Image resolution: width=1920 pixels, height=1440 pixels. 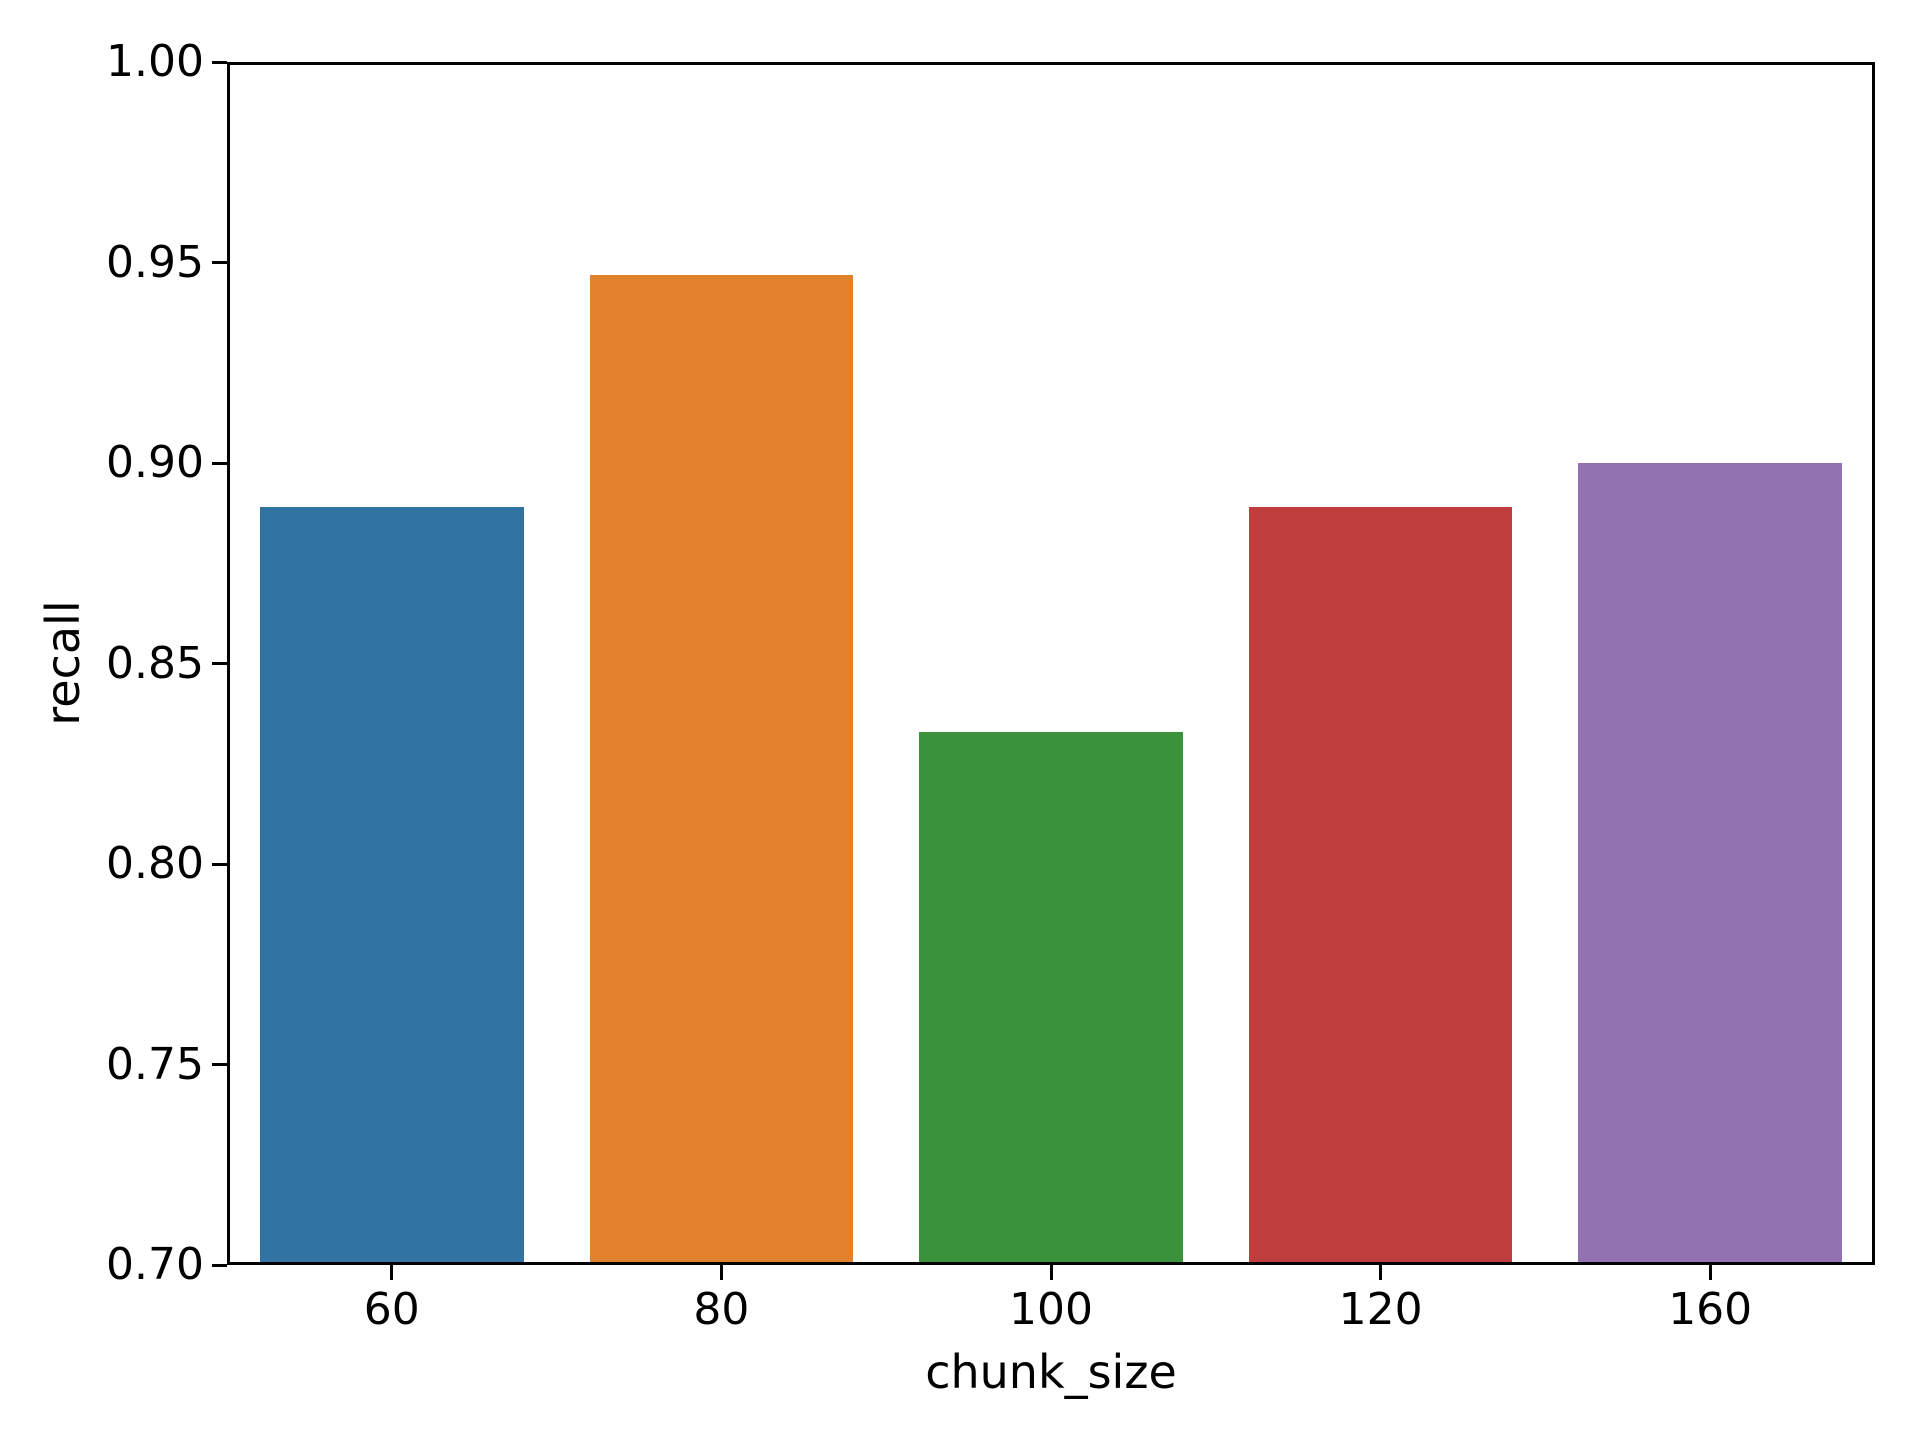 What do you see at coordinates (721, 1309) in the screenshot?
I see `x-tick-label: 80` at bounding box center [721, 1309].